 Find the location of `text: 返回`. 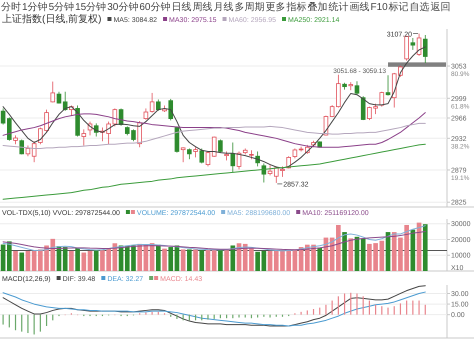

text: 返回 is located at coordinates (440, 7).